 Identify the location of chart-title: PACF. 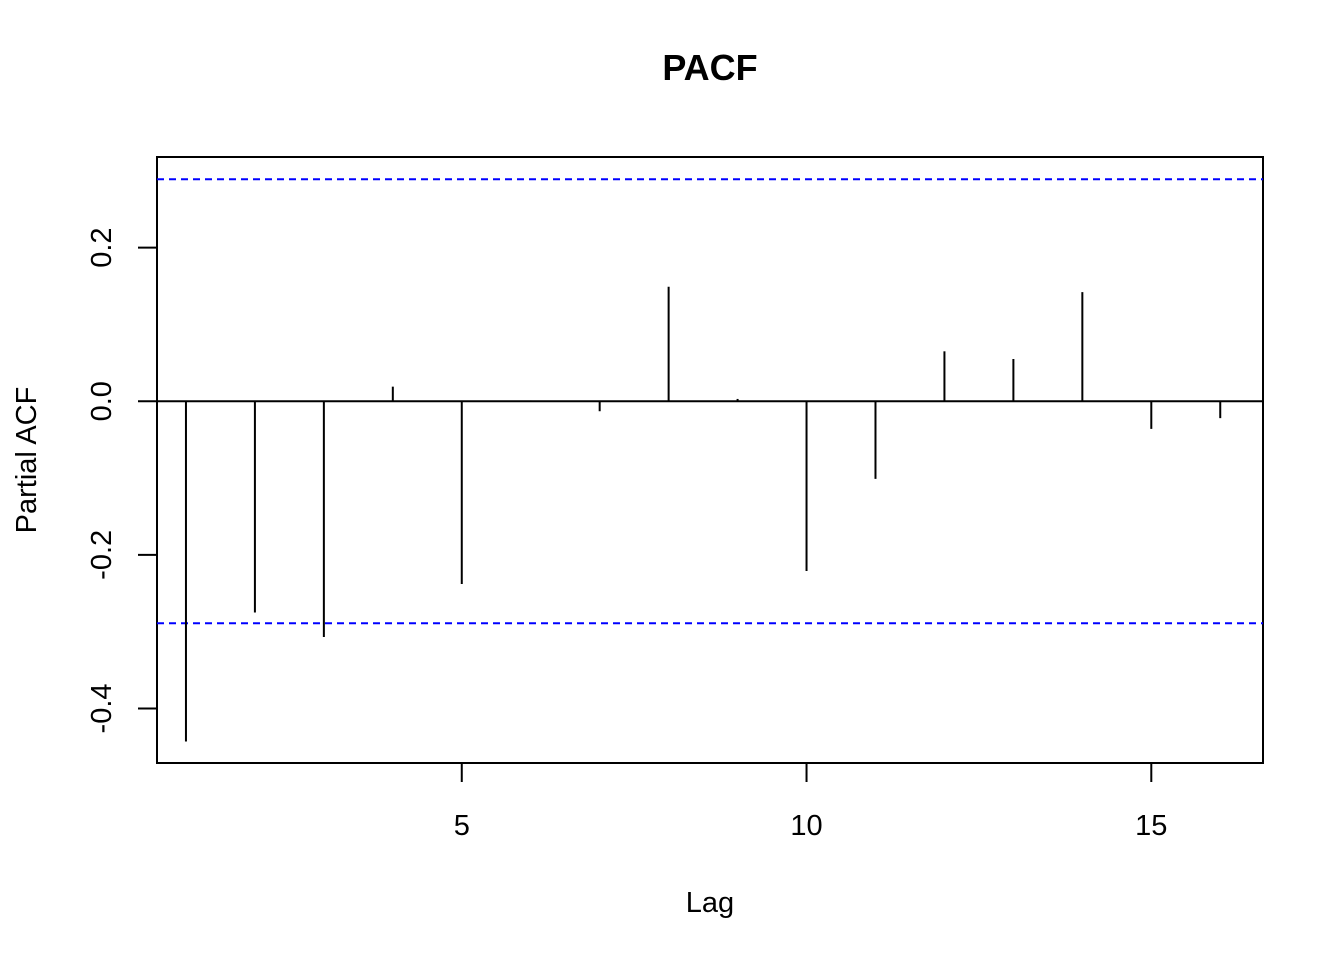
(709, 67).